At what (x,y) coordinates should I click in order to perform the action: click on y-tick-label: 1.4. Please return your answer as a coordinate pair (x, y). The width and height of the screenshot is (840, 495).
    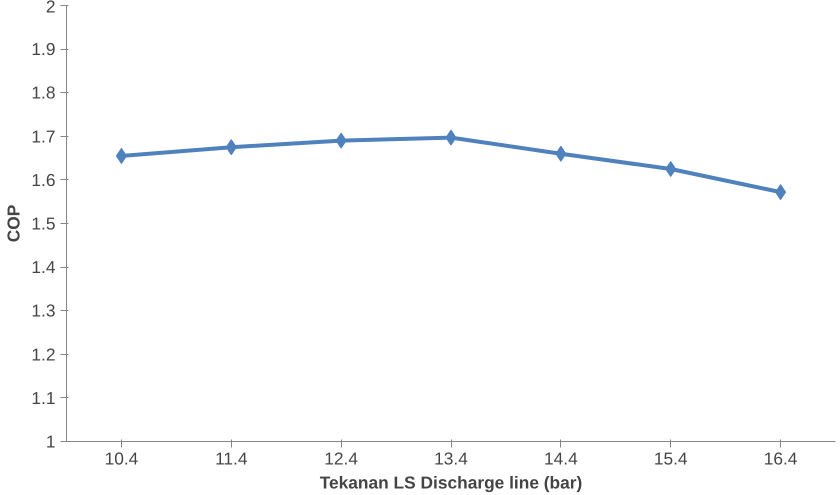
    Looking at the image, I should click on (43, 267).